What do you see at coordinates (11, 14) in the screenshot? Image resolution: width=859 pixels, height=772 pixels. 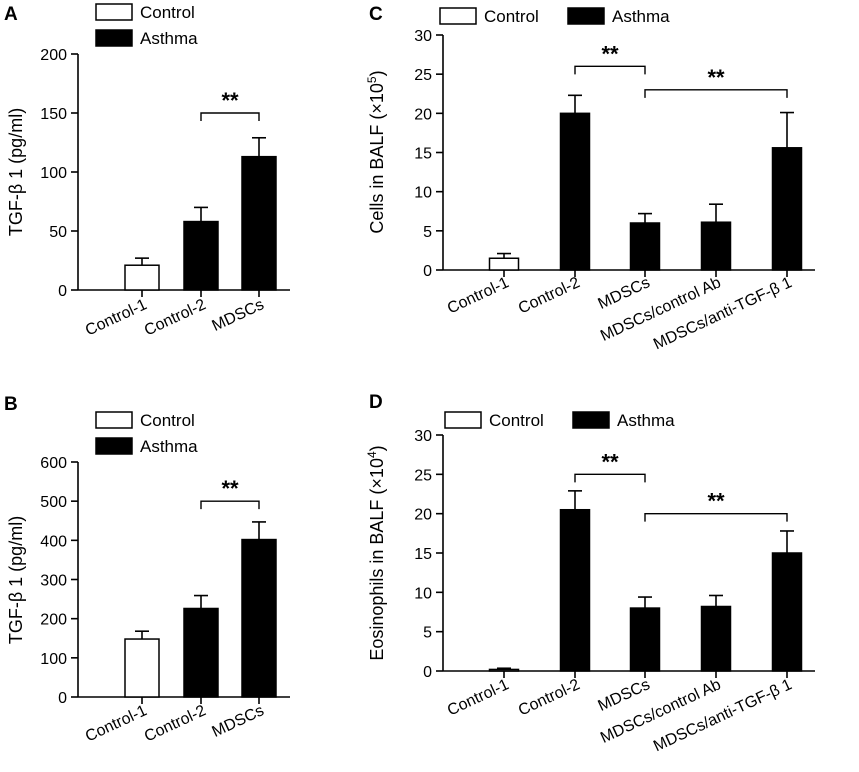 I see `panel-letter: A` at bounding box center [11, 14].